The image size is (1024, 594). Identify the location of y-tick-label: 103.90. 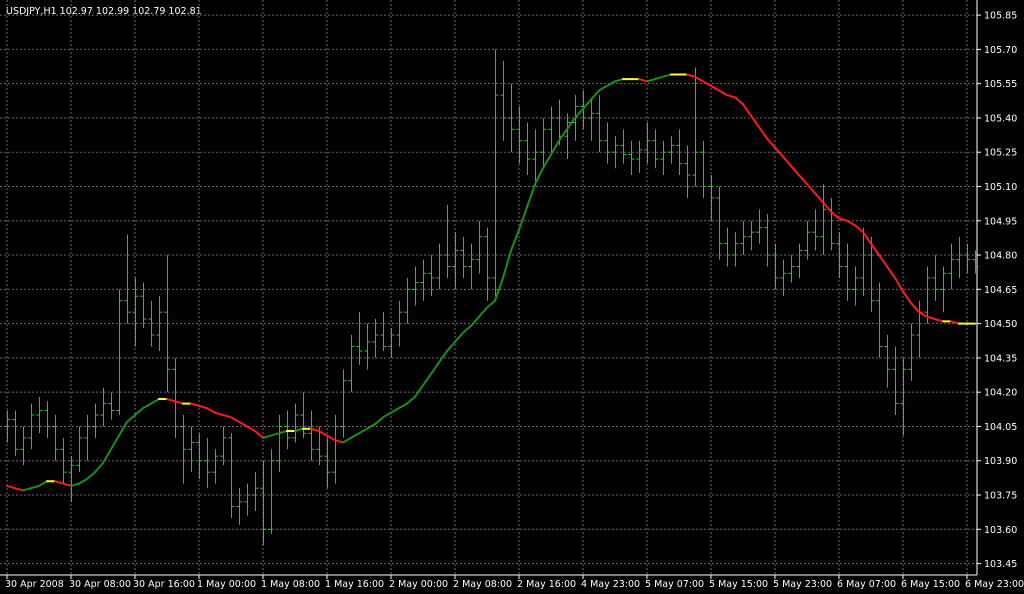
(1000, 461).